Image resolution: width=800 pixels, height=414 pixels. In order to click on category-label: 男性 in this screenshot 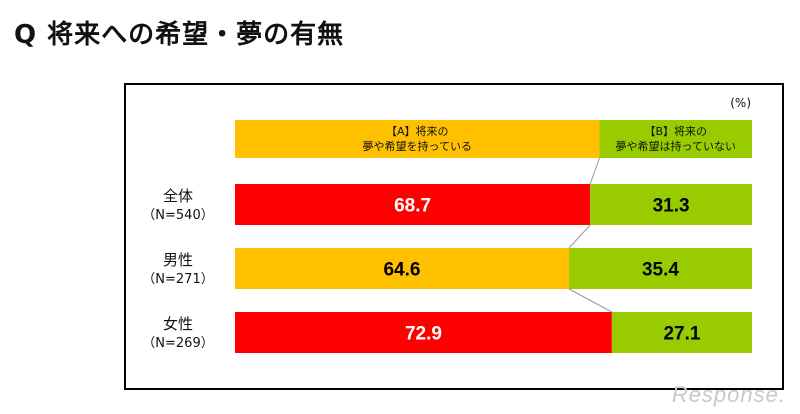, I will do `click(178, 260)`.